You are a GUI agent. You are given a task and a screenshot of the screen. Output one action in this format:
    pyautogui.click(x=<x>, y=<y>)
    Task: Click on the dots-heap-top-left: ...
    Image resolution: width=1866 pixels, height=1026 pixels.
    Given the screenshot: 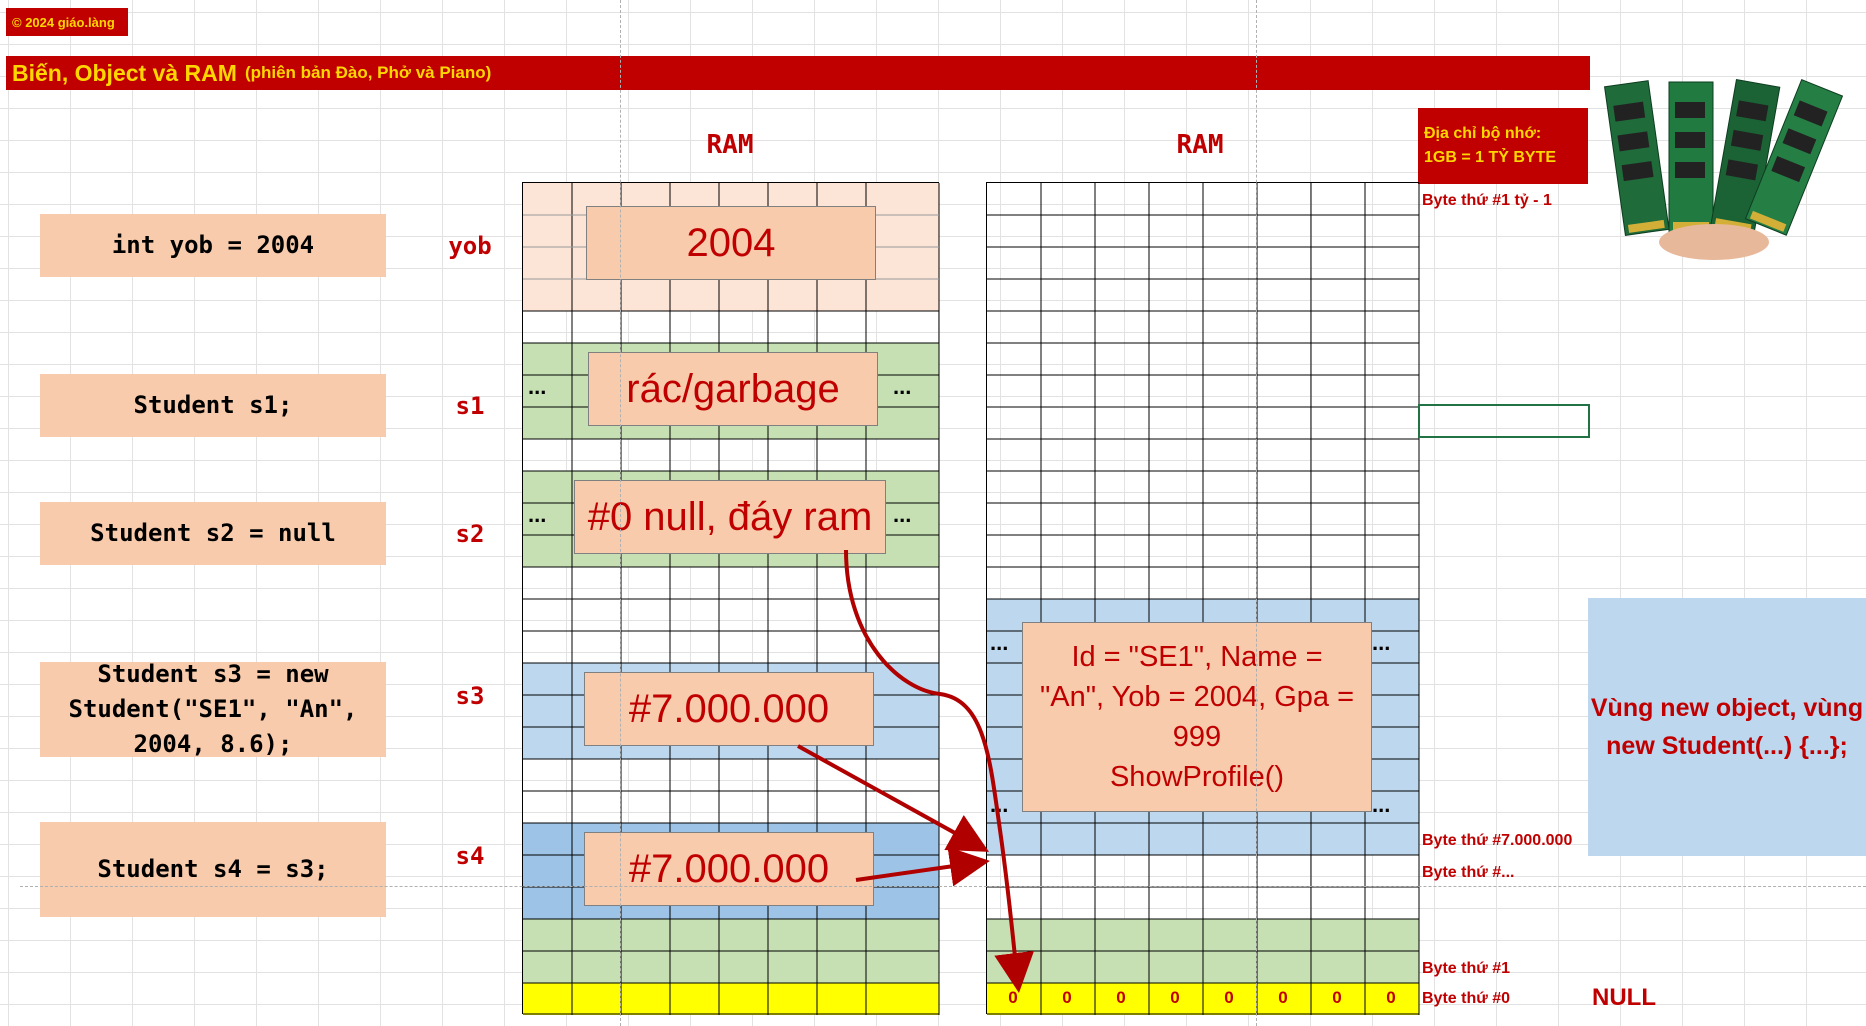 What is the action you would take?
    pyautogui.click(x=999, y=642)
    